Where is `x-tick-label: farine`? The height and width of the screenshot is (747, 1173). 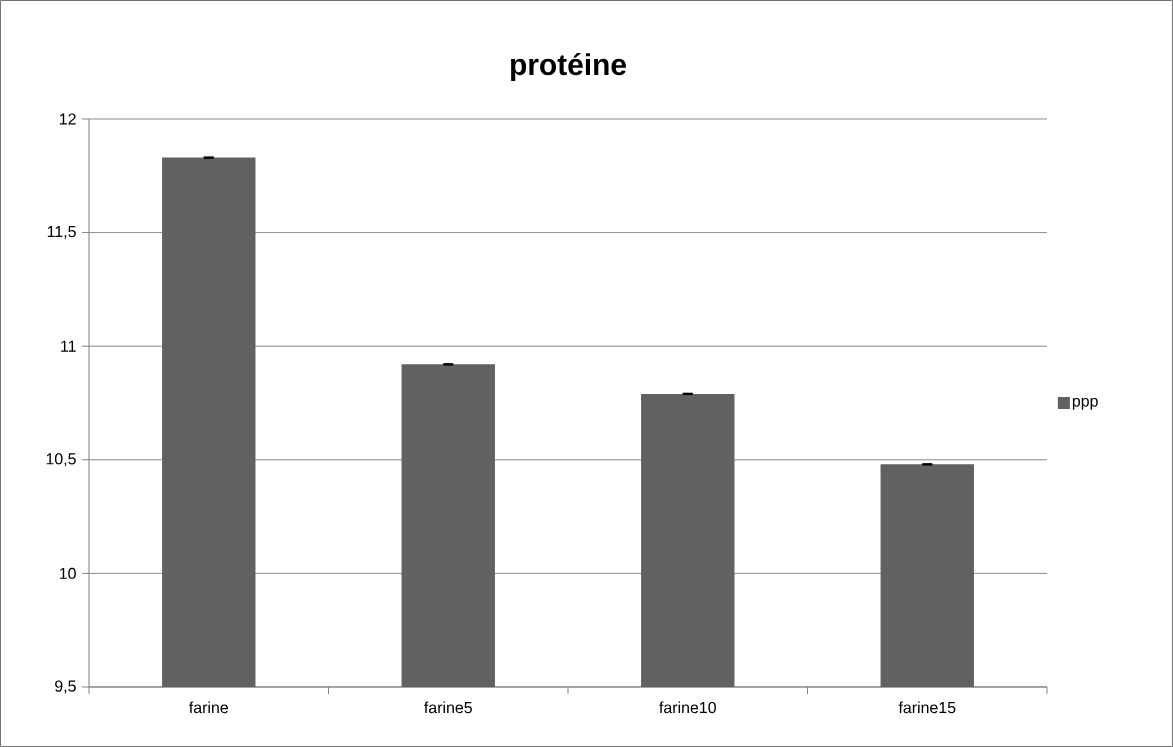 x-tick-label: farine is located at coordinates (208, 707).